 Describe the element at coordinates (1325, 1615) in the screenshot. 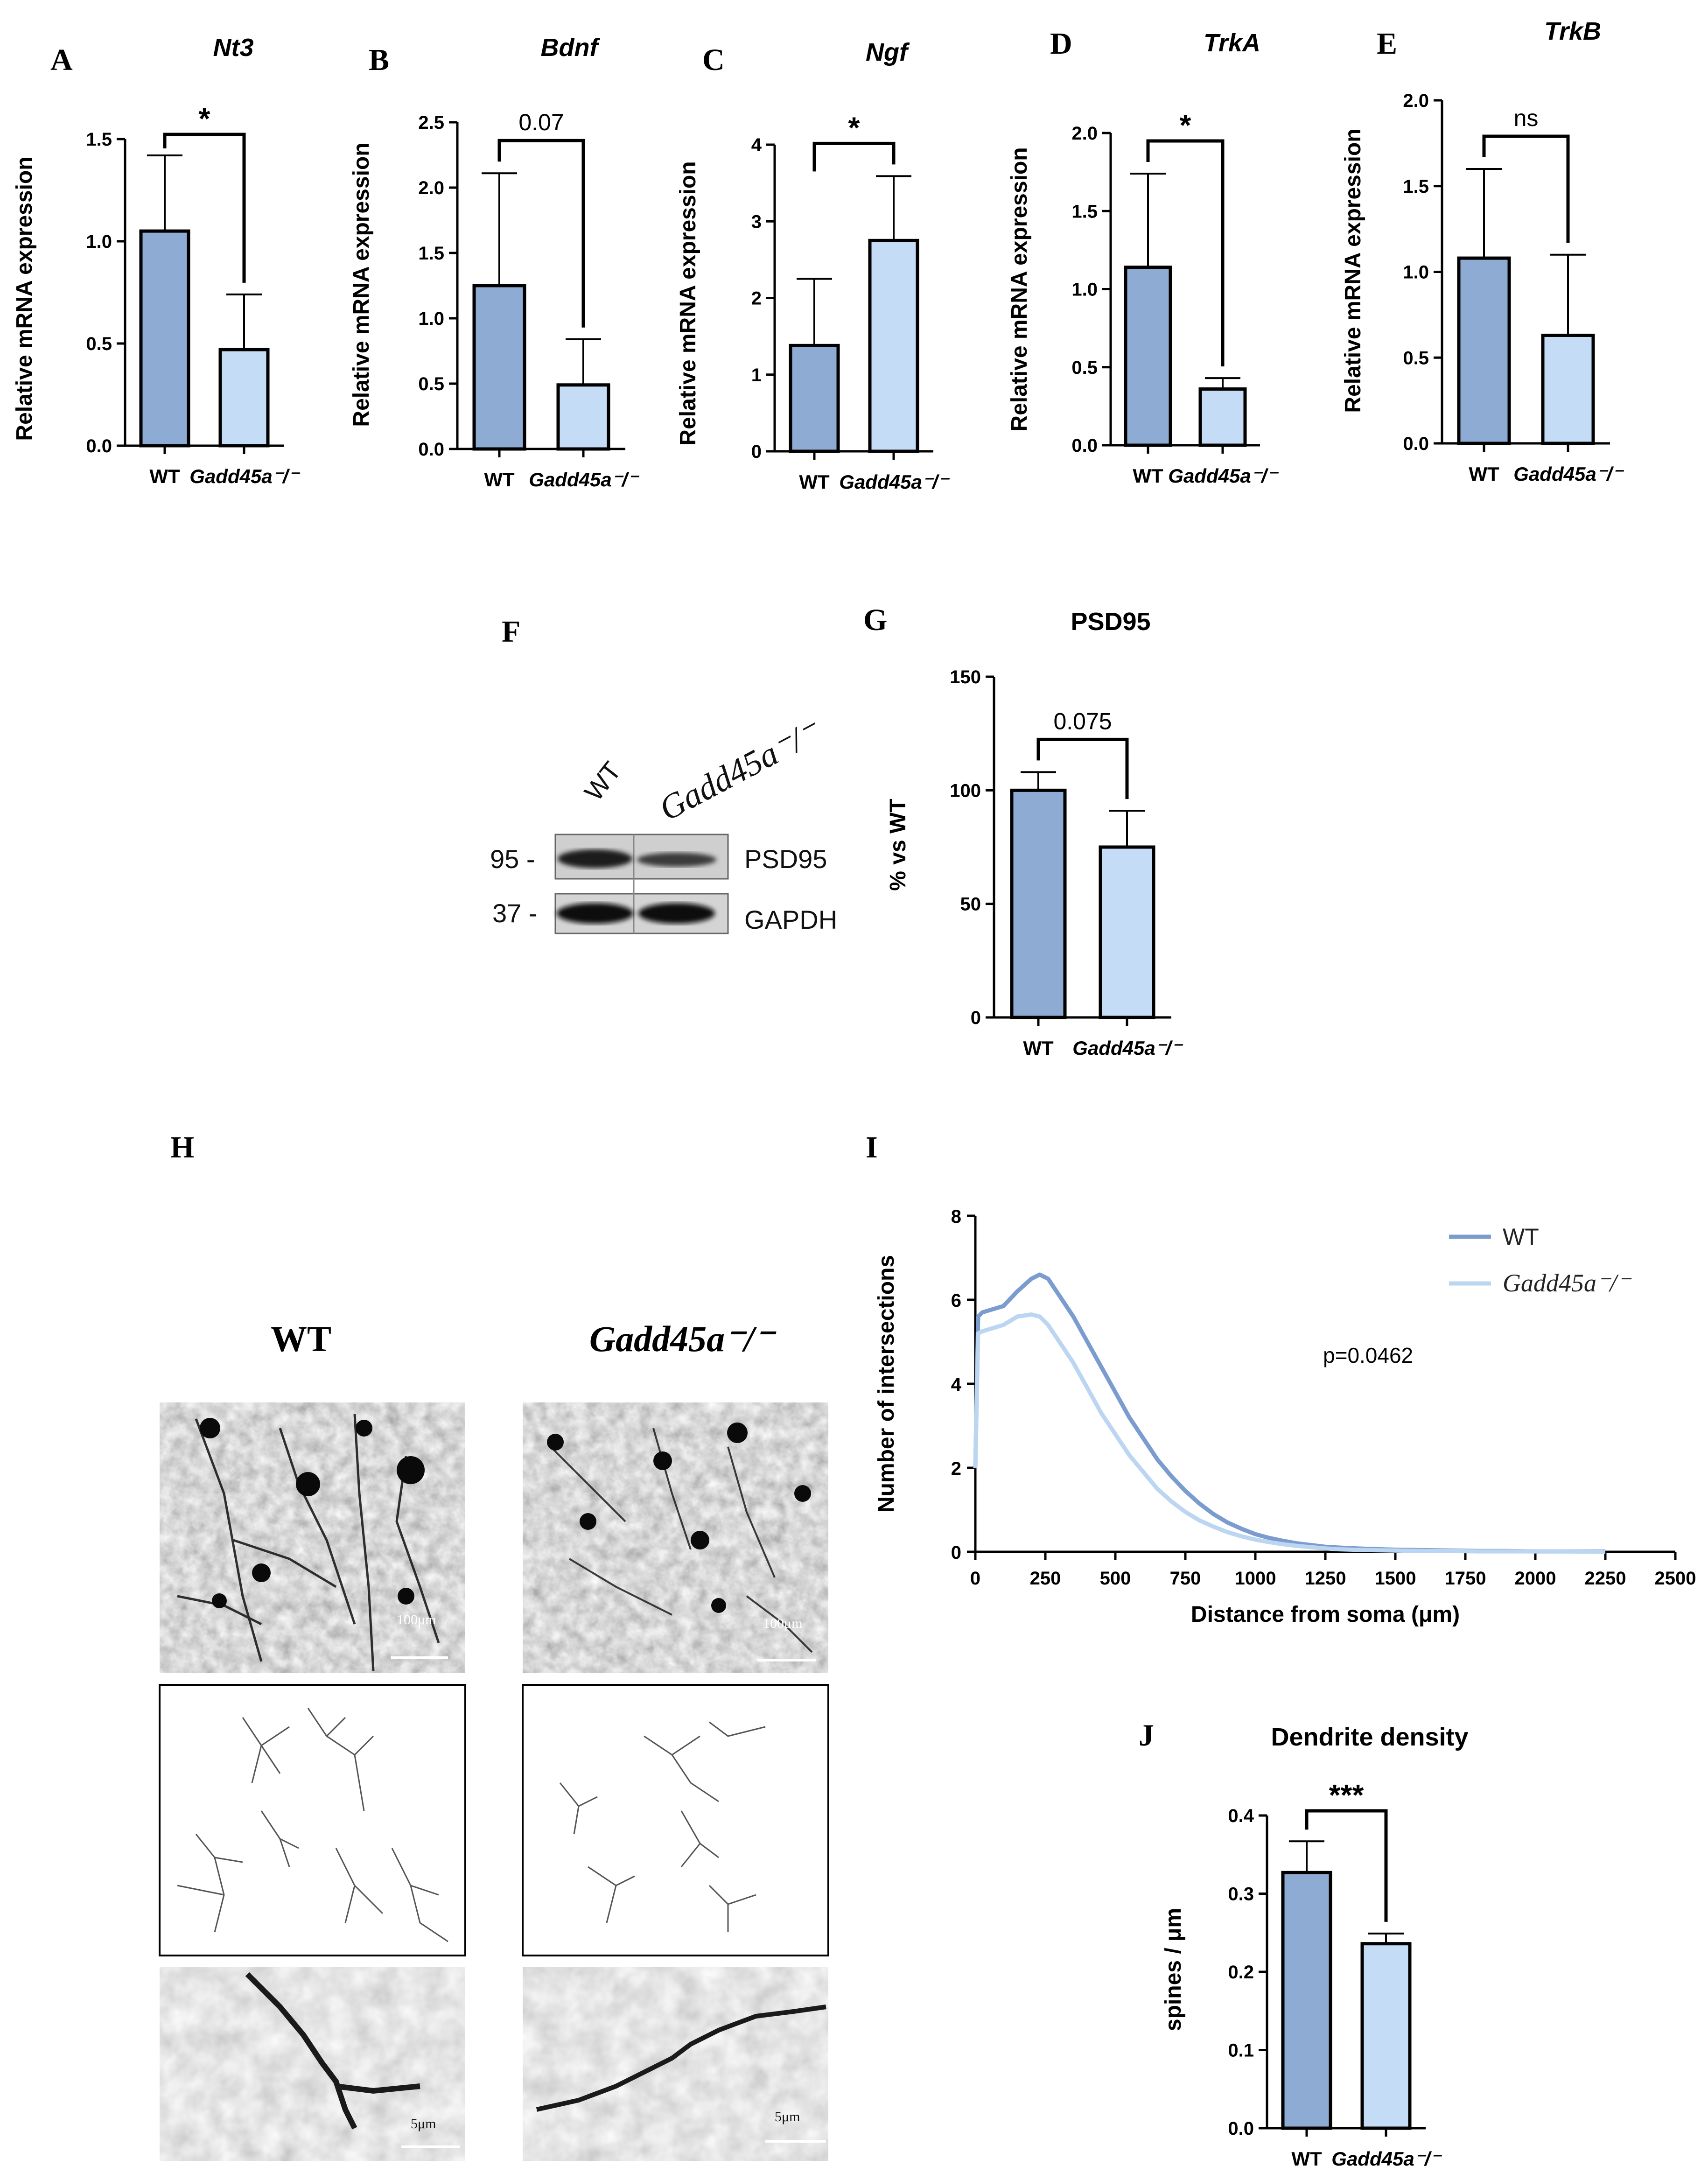

I see `x-axis-label: Distance from soma (μm)` at that location.